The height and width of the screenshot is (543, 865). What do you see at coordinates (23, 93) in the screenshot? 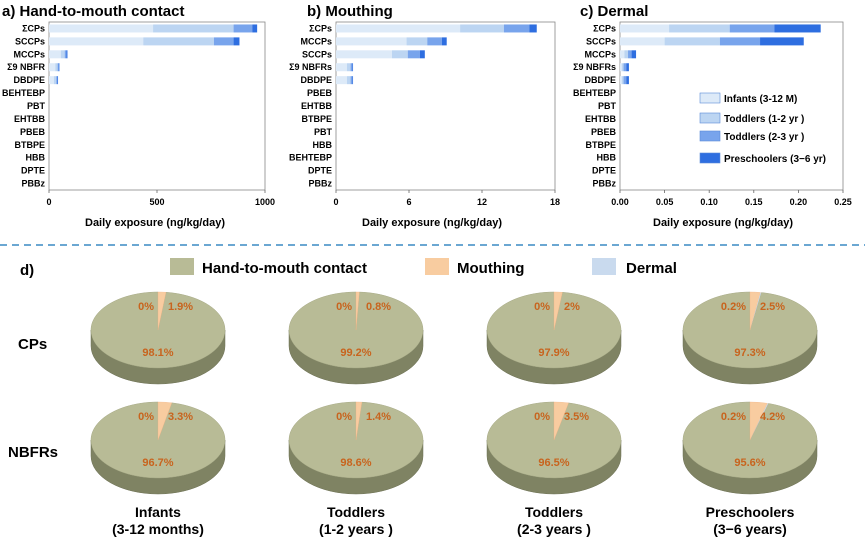
I see `y-tick-label: BEHTEBP` at bounding box center [23, 93].